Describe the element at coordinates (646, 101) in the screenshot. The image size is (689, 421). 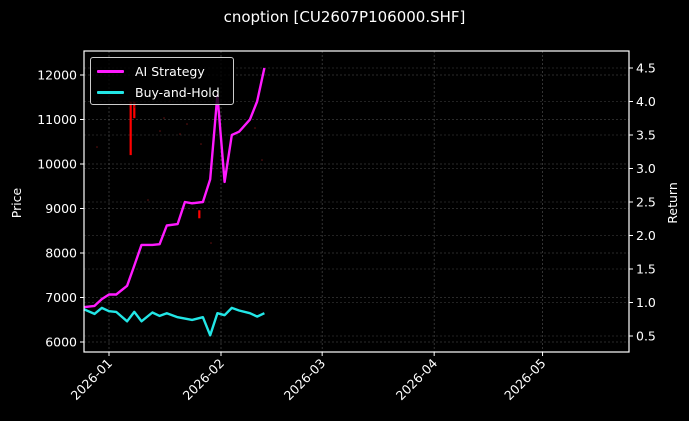
I see `right-tick-label: 4.0` at that location.